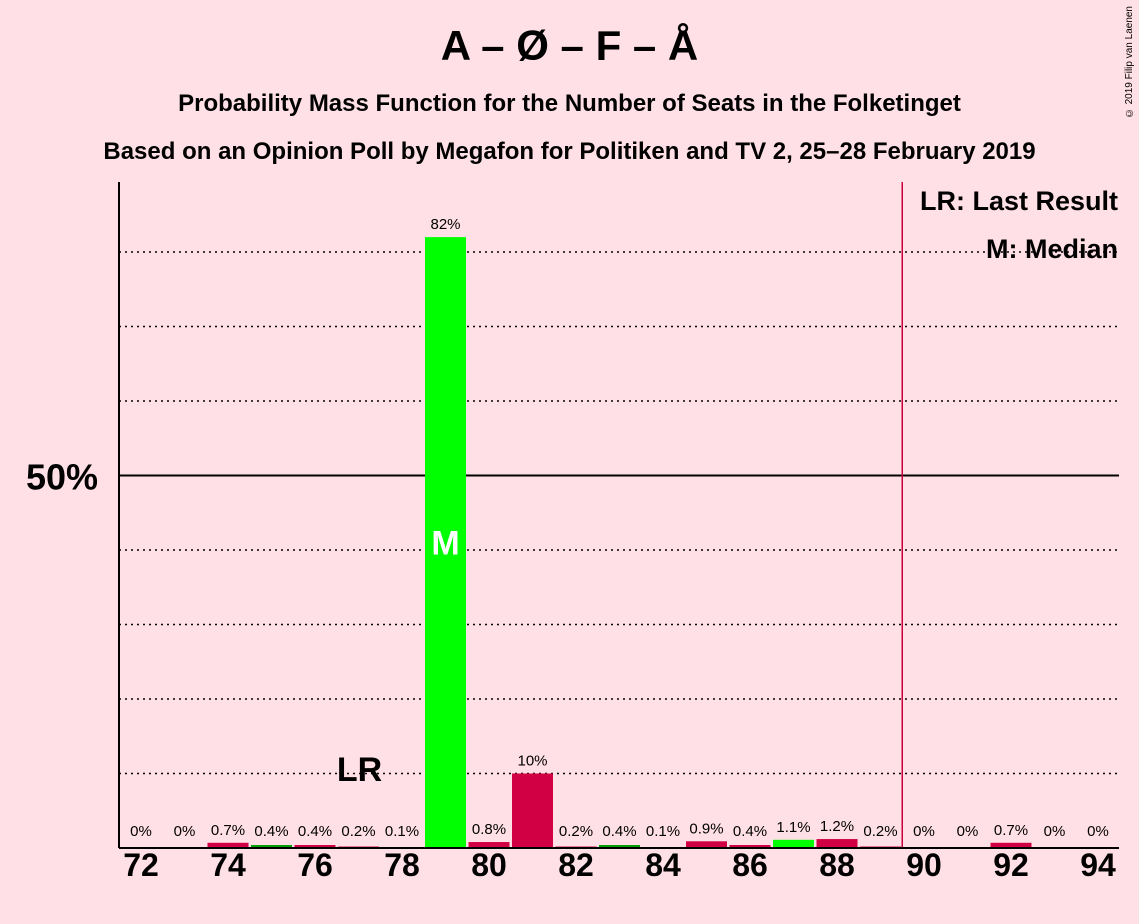 The image size is (1139, 924). I want to click on x-tick-label: 86, so click(750, 865).